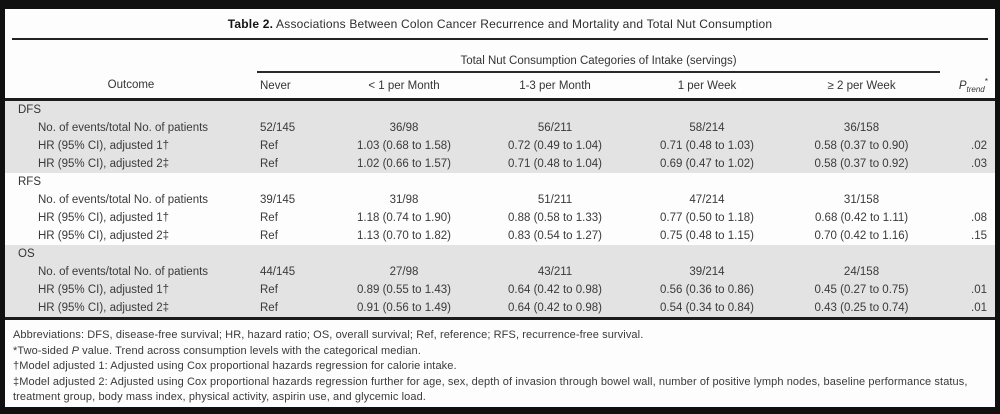 This screenshot has width=1000, height=414. I want to click on value-cell: 0.54 (0.34 to 0.84), so click(707, 308).